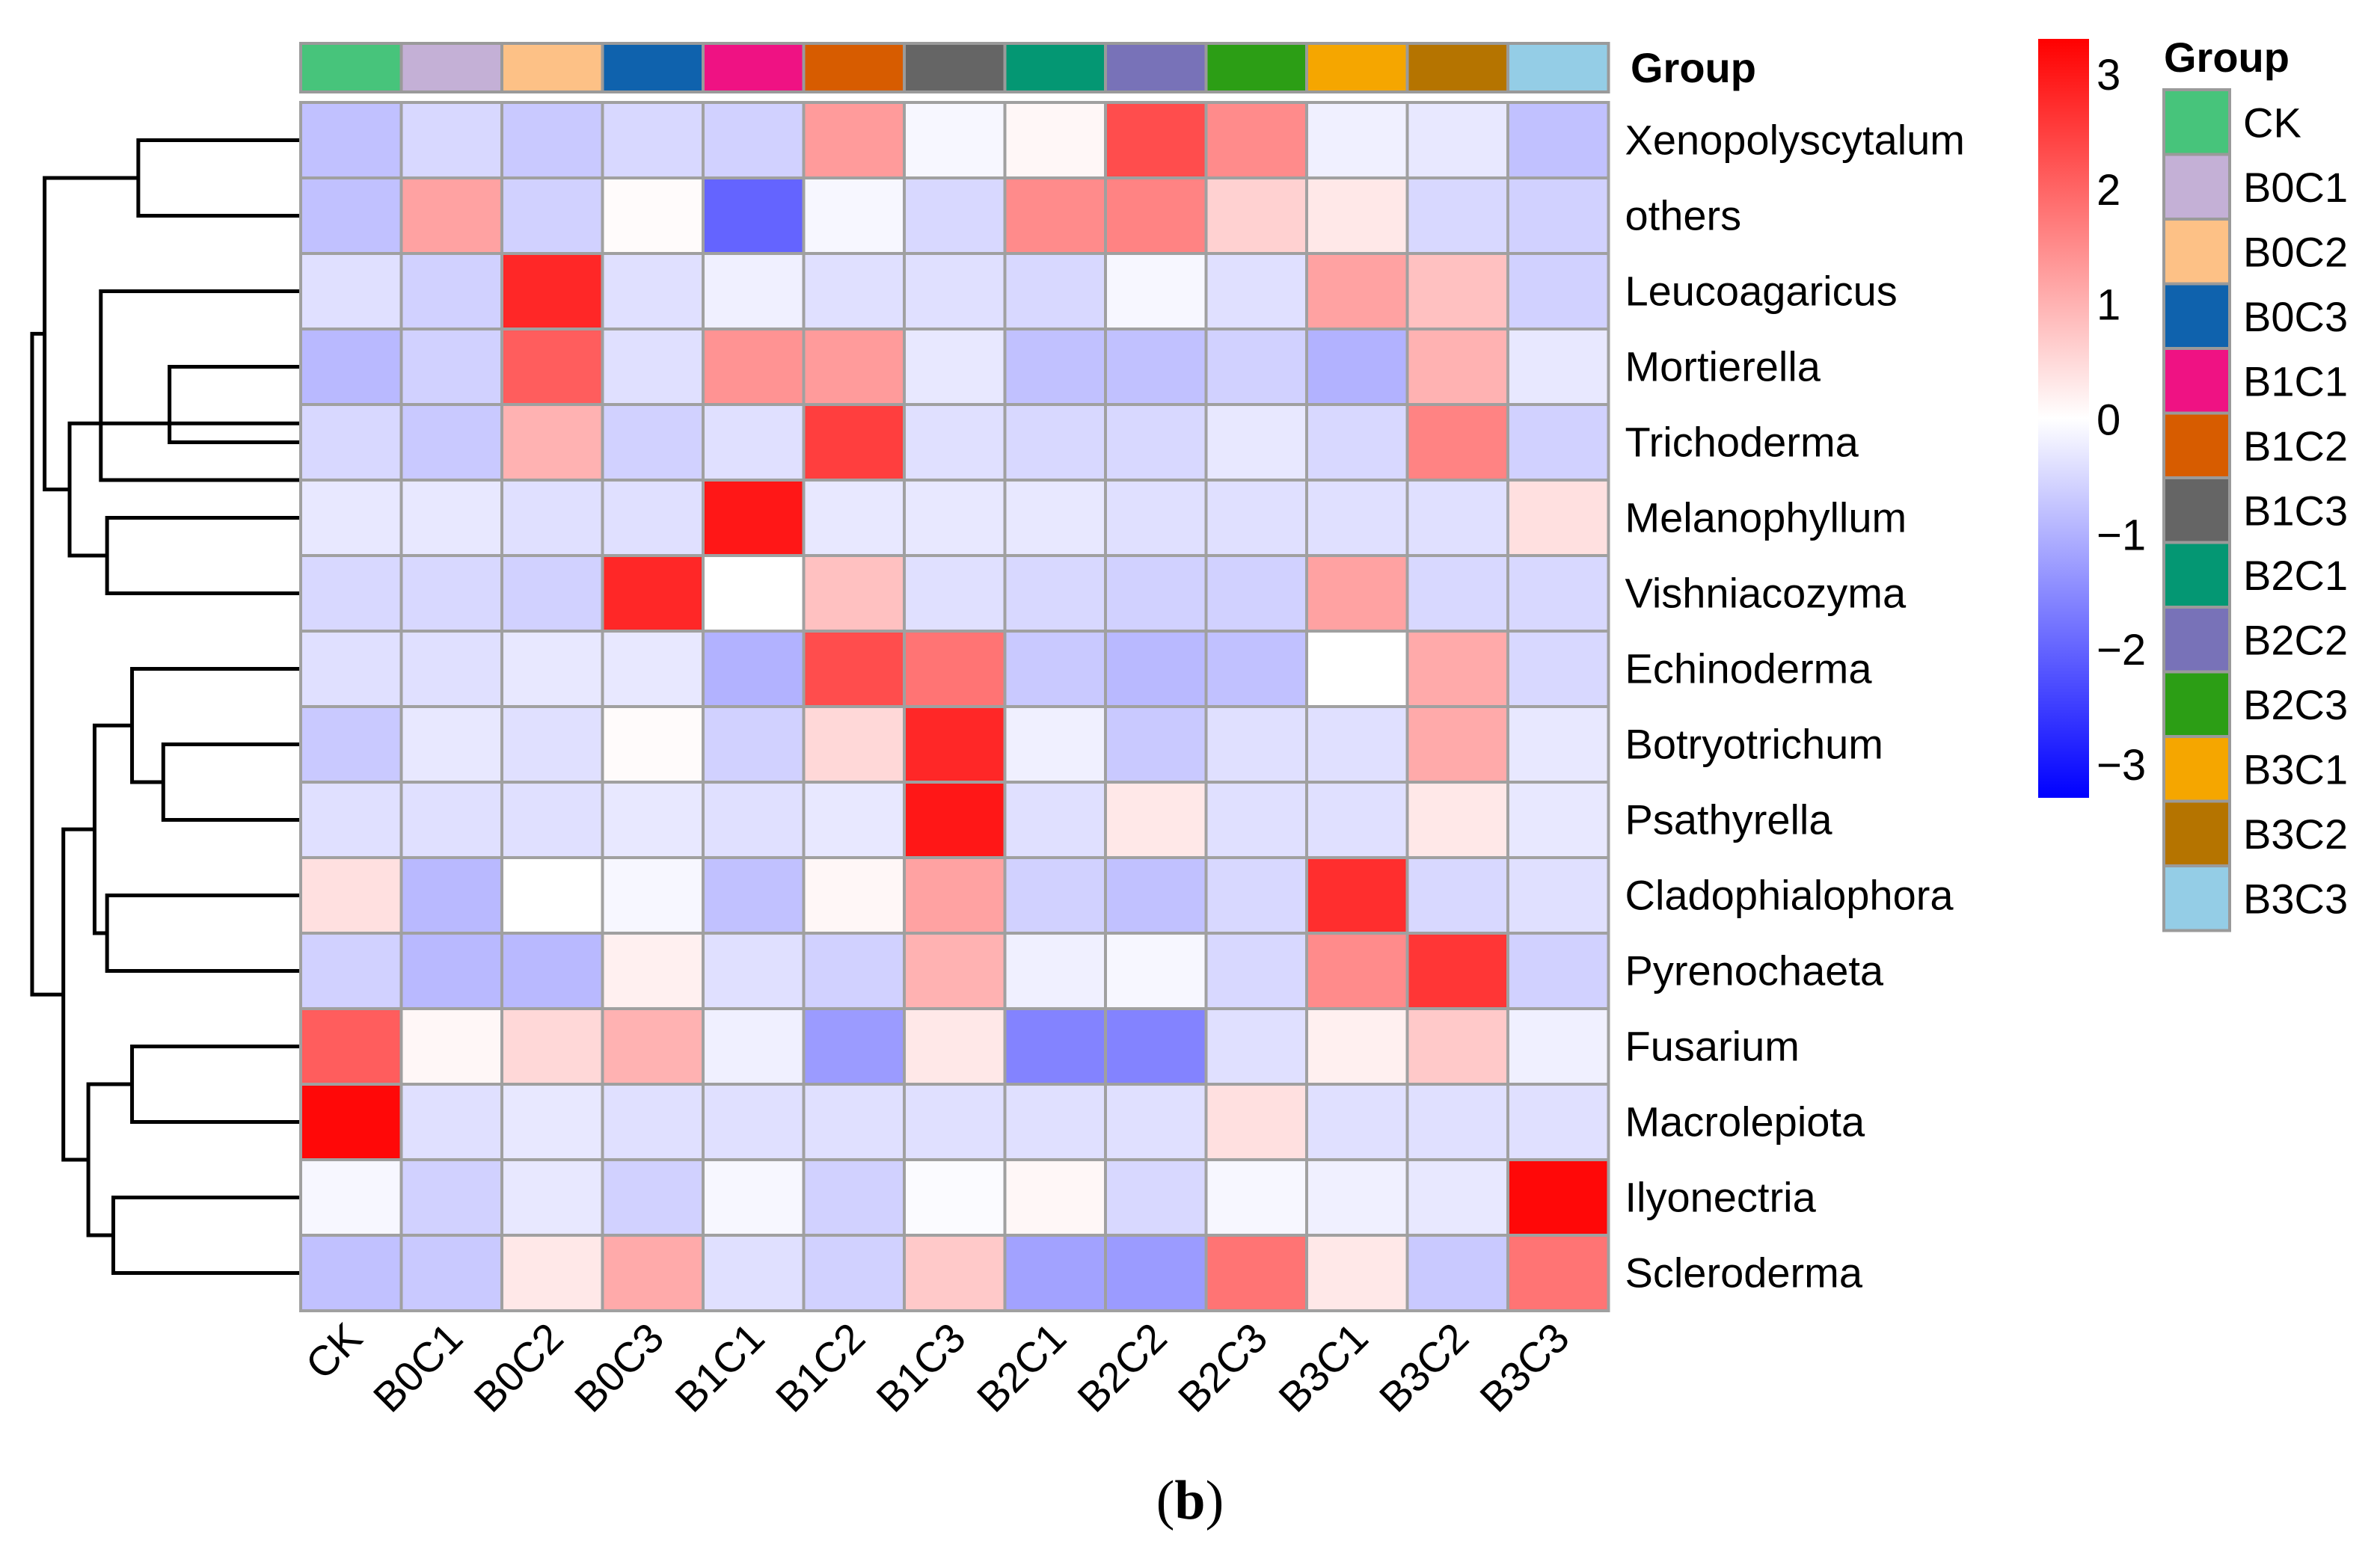  I want to click on column-label: B0C3, so click(619, 1367).